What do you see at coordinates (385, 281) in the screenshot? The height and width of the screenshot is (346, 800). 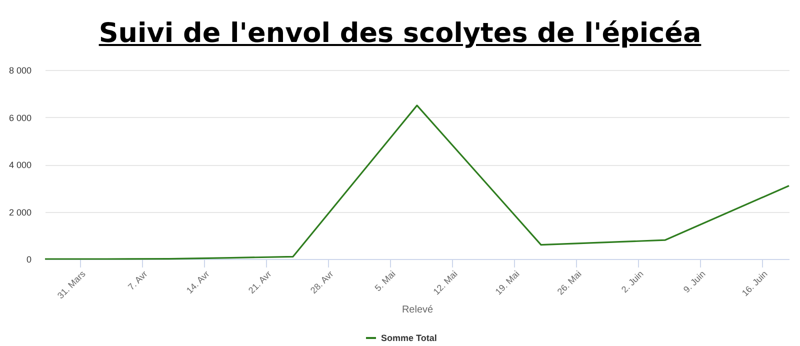 I see `x-tick-label: 5. Mai` at bounding box center [385, 281].